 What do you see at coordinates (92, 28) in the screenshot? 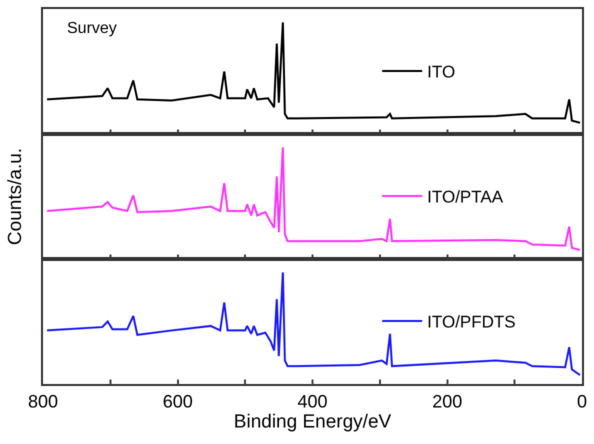
I see `chart-title: Survey` at bounding box center [92, 28].